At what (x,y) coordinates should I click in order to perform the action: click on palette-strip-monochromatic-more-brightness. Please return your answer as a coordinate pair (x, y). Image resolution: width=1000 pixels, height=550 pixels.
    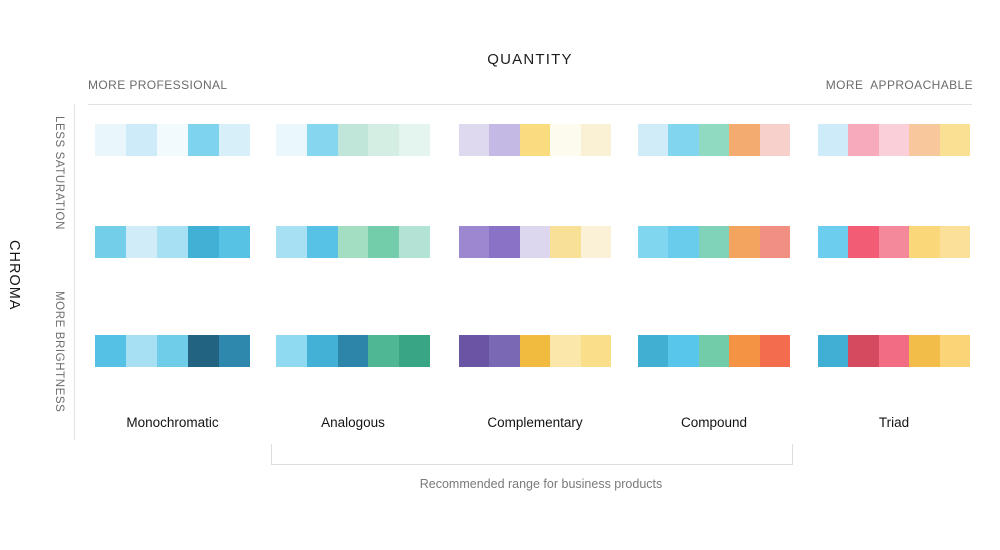
    Looking at the image, I should click on (172, 351).